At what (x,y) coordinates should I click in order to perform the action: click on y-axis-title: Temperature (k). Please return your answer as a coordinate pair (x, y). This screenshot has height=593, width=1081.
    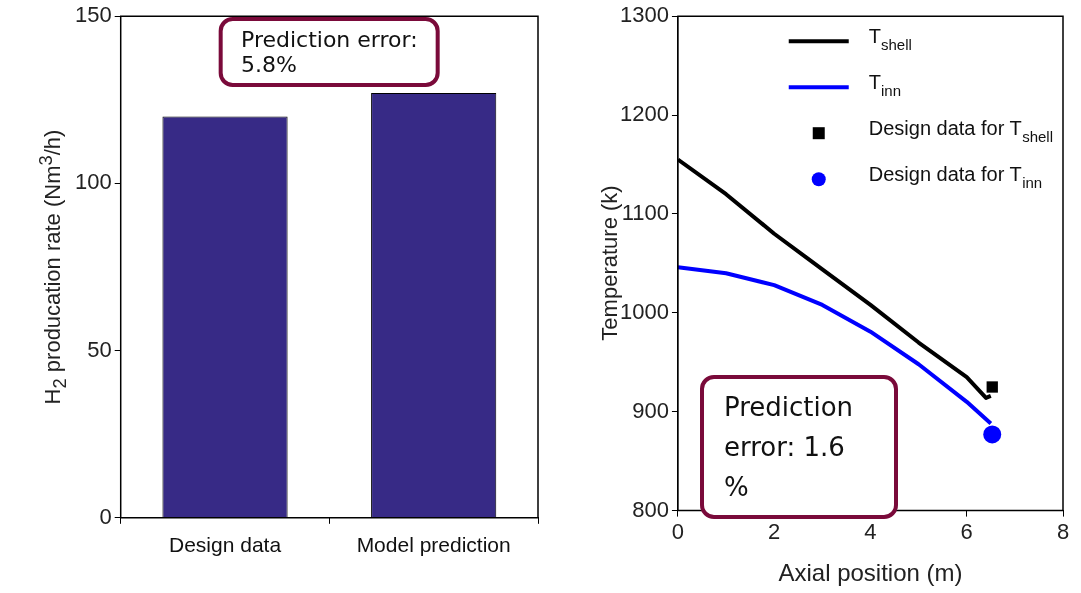
    Looking at the image, I should click on (609, 263).